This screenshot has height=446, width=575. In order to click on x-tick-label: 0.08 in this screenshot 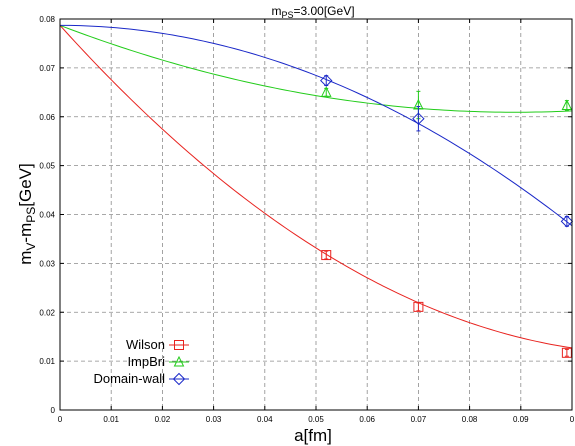, I will do `click(470, 419)`.